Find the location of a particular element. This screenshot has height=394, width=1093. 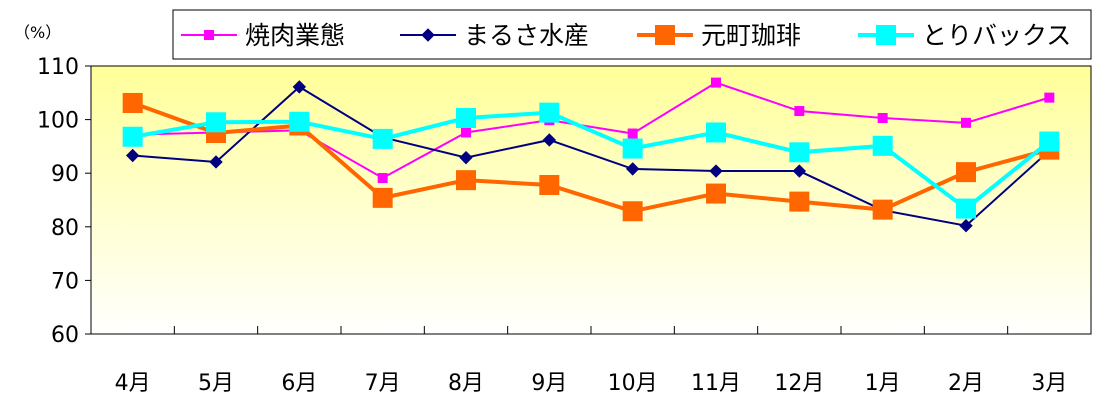

legend-item-4: とりバックス is located at coordinates (964, 35).